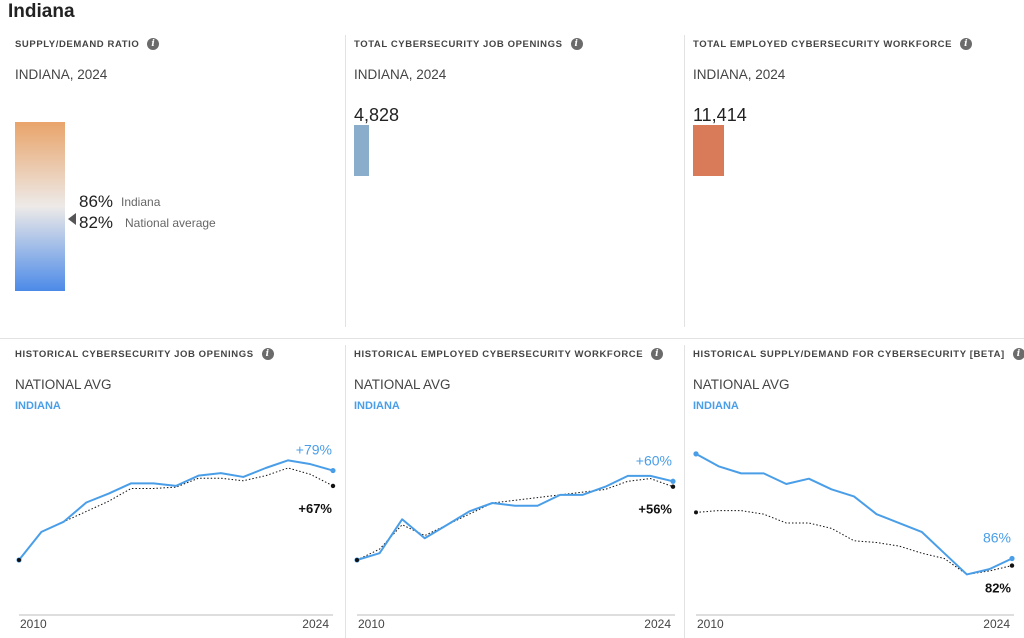  Describe the element at coordinates (458, 44) in the screenshot. I see `openings-panel-title: TOTAL CYBERSECURITY JOB OPENINGS` at that location.